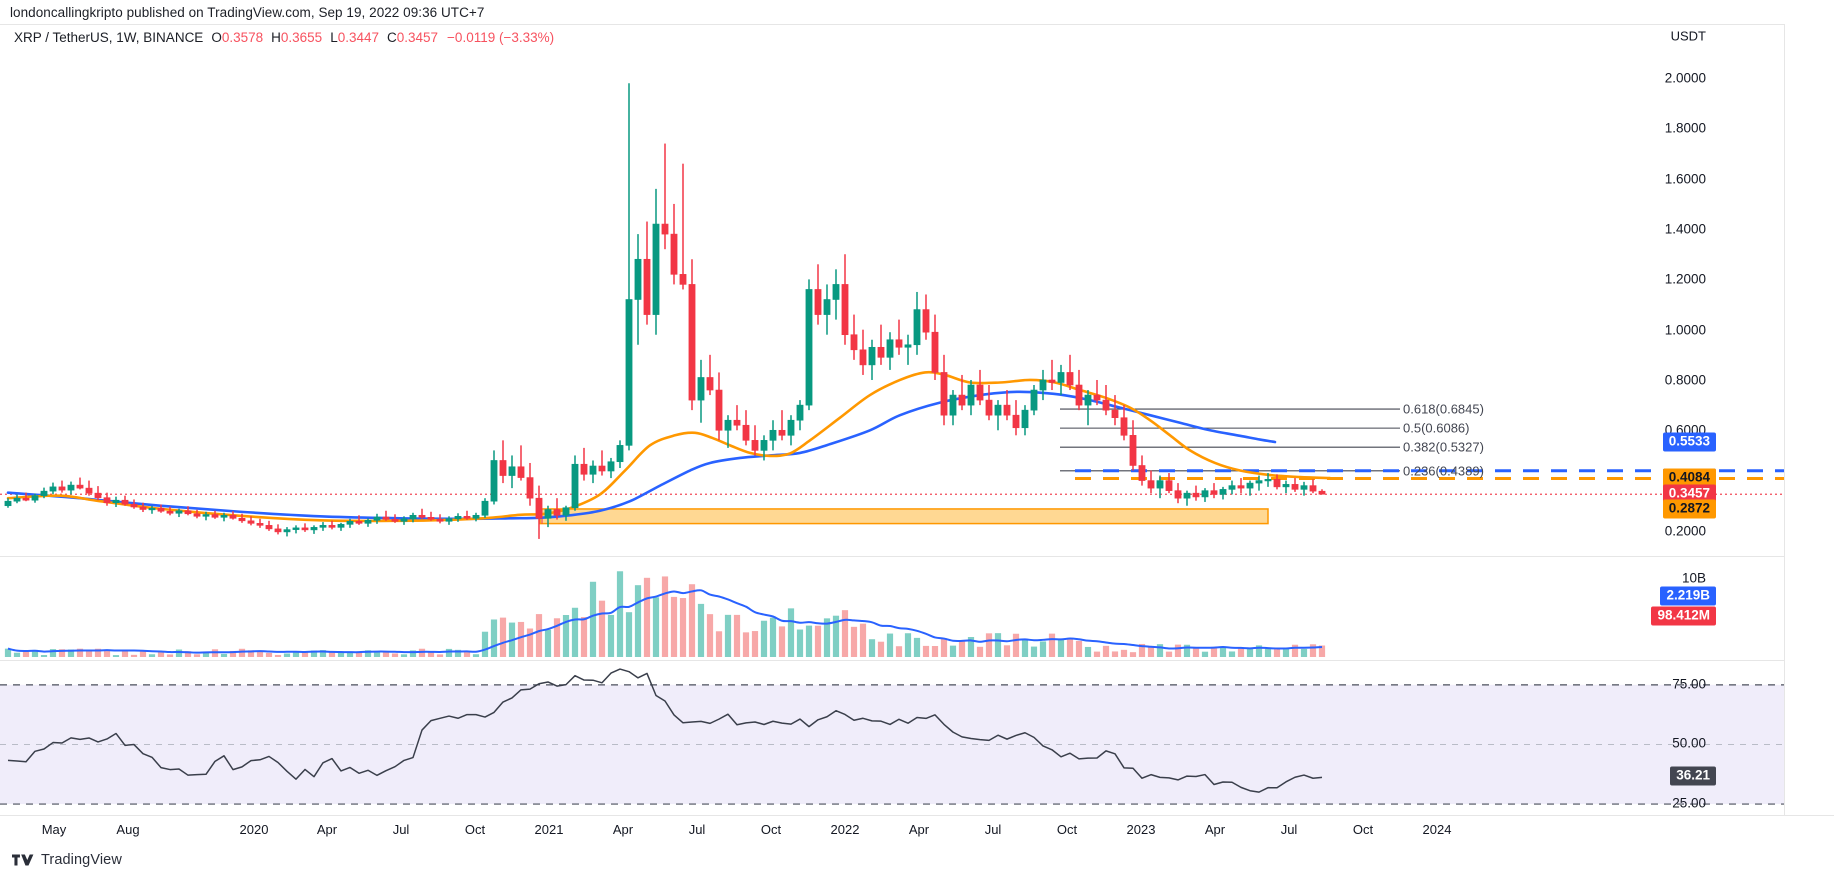 This screenshot has height=875, width=1834. What do you see at coordinates (1141, 829) in the screenshot?
I see `time-label-2023: 2023` at bounding box center [1141, 829].